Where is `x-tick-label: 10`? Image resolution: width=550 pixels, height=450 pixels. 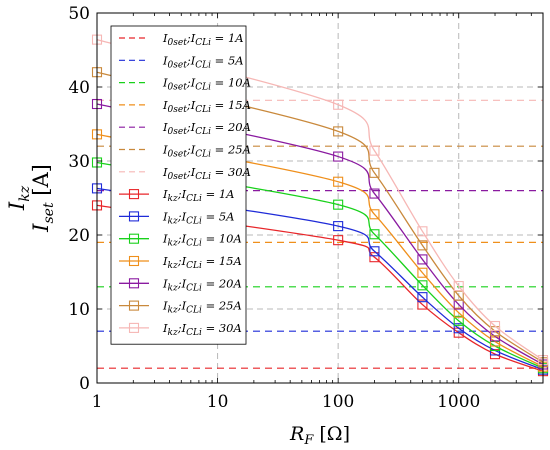 x-tick-label: 10 is located at coordinates (218, 402).